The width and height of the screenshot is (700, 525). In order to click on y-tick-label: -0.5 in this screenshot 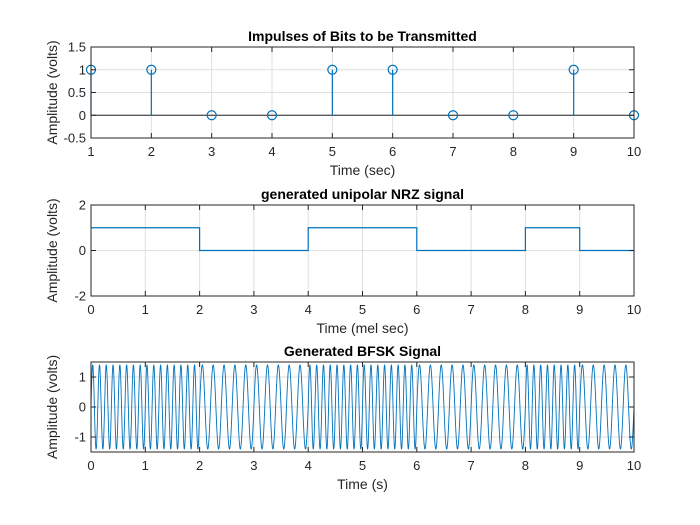, I will do `click(75, 138)`.